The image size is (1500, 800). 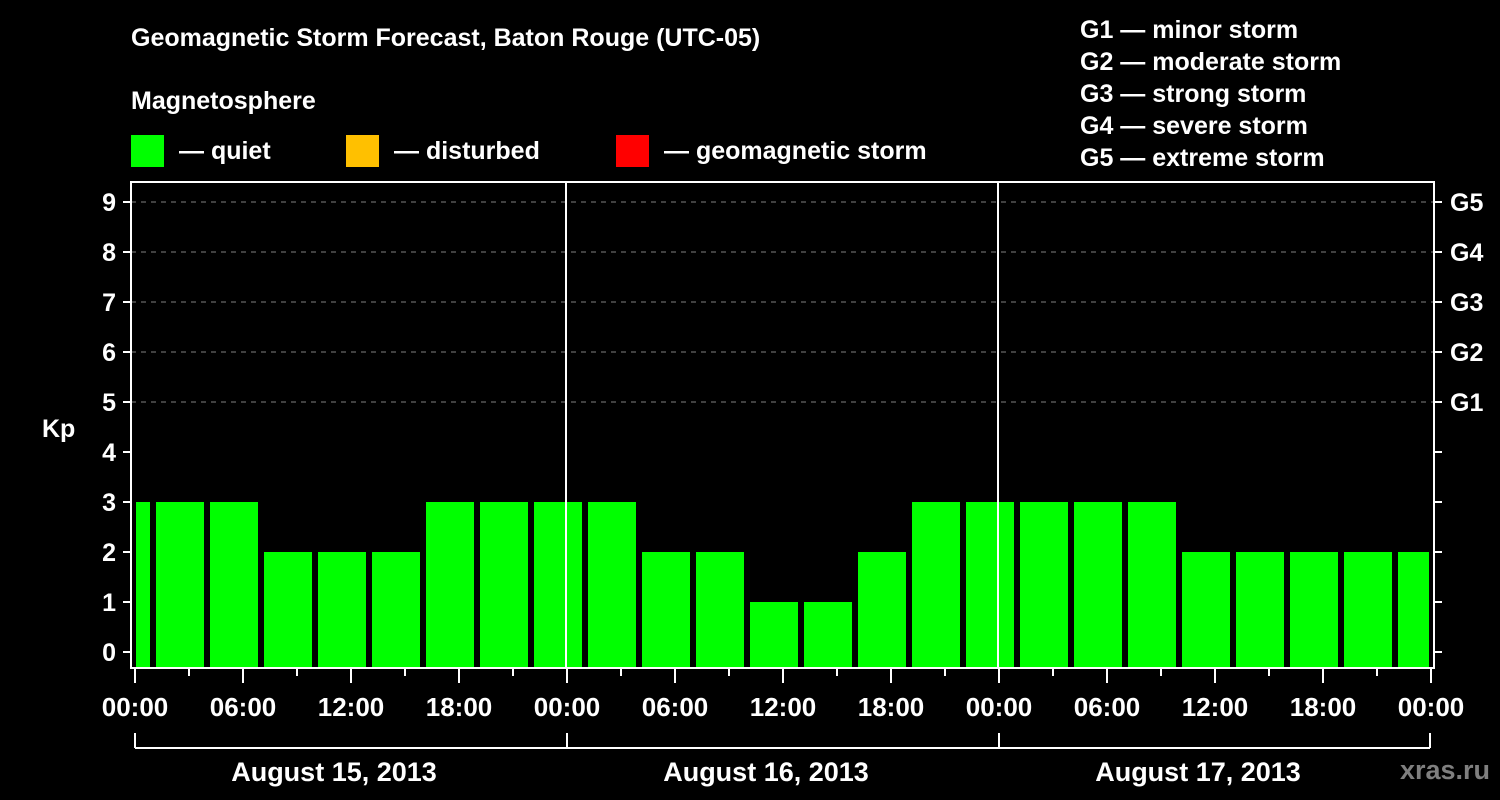 What do you see at coordinates (109, 553) in the screenshot?
I see `y-tick-label: 2` at bounding box center [109, 553].